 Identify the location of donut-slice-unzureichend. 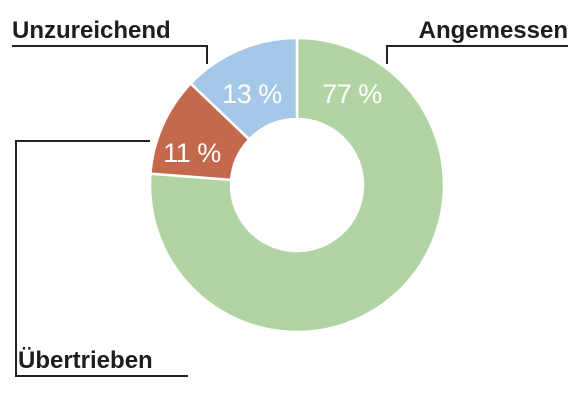
(244, 88).